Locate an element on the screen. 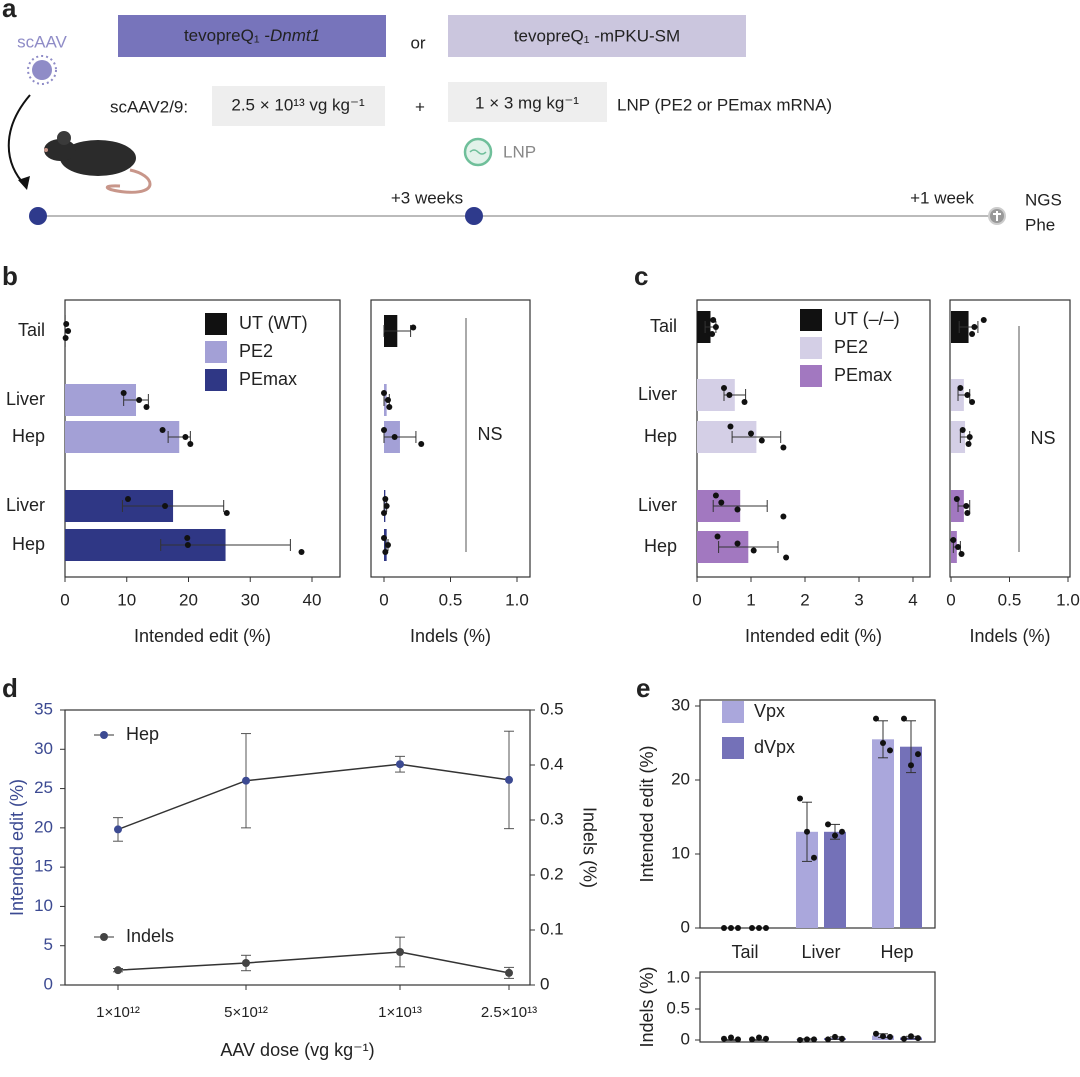  category-label: Hep is located at coordinates (660, 436).